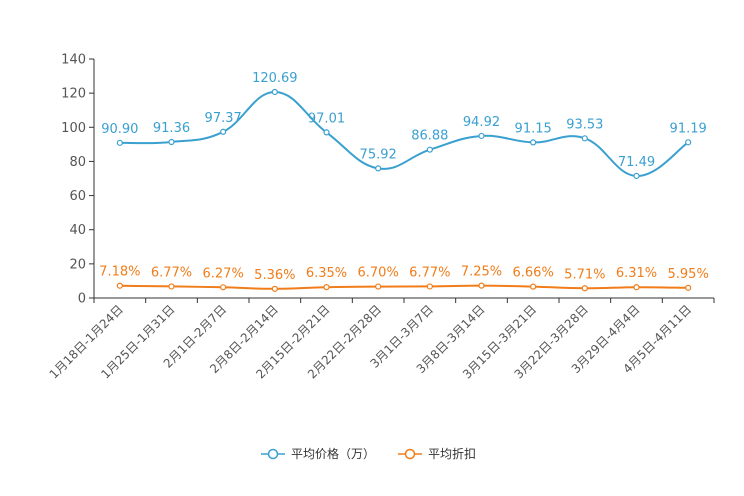  I want to click on data-label: 71.49, so click(636, 162).